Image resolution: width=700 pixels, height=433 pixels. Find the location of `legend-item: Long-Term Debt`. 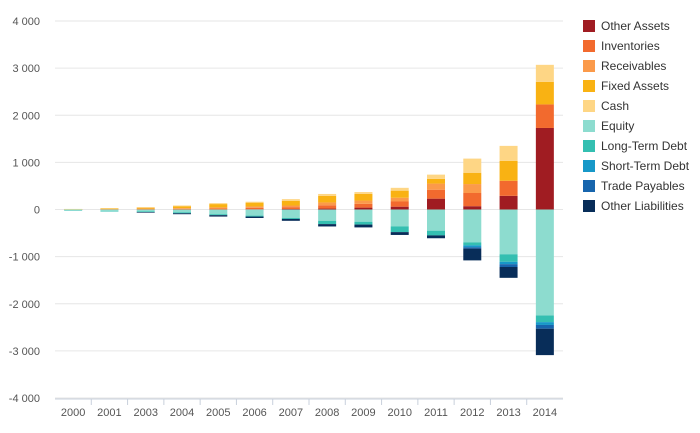

legend-item: Long-Term Debt is located at coordinates (636, 146).